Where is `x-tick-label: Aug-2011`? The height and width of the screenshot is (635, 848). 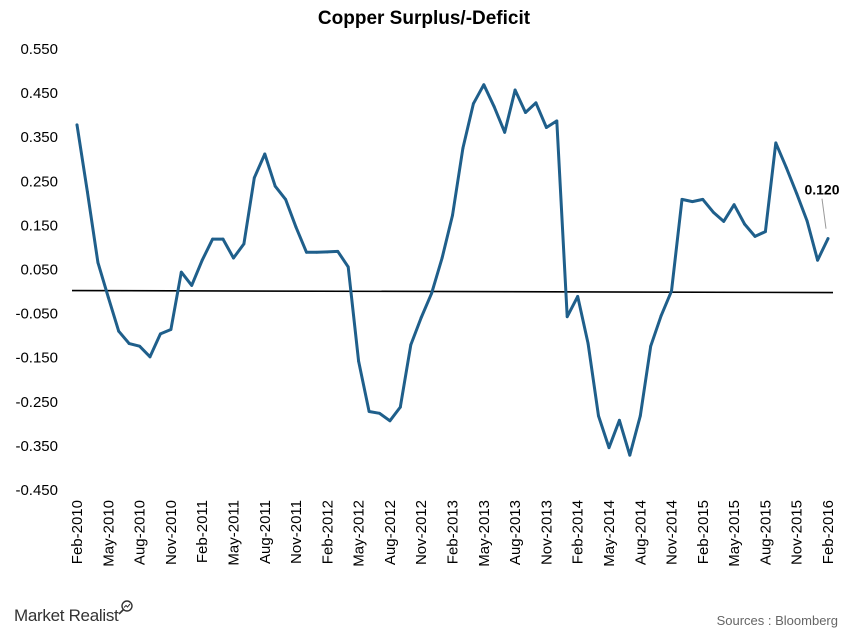 x-tick-label: Aug-2011 is located at coordinates (265, 532).